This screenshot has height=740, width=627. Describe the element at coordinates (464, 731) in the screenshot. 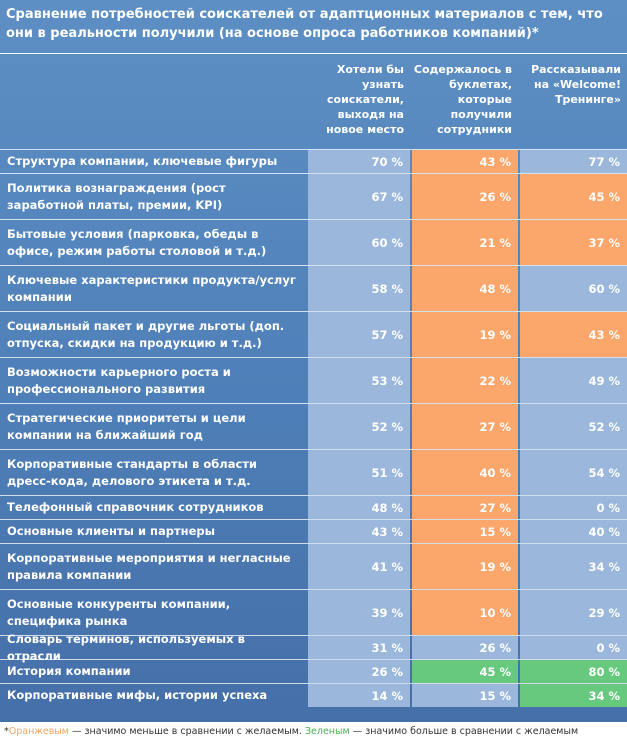

I see `footnote-green-text: — значимо больше в сравнении с желаемым` at that location.